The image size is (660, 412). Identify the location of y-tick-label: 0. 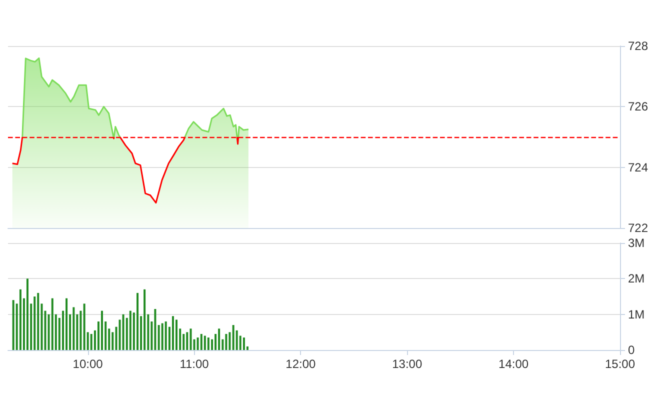
(631, 350).